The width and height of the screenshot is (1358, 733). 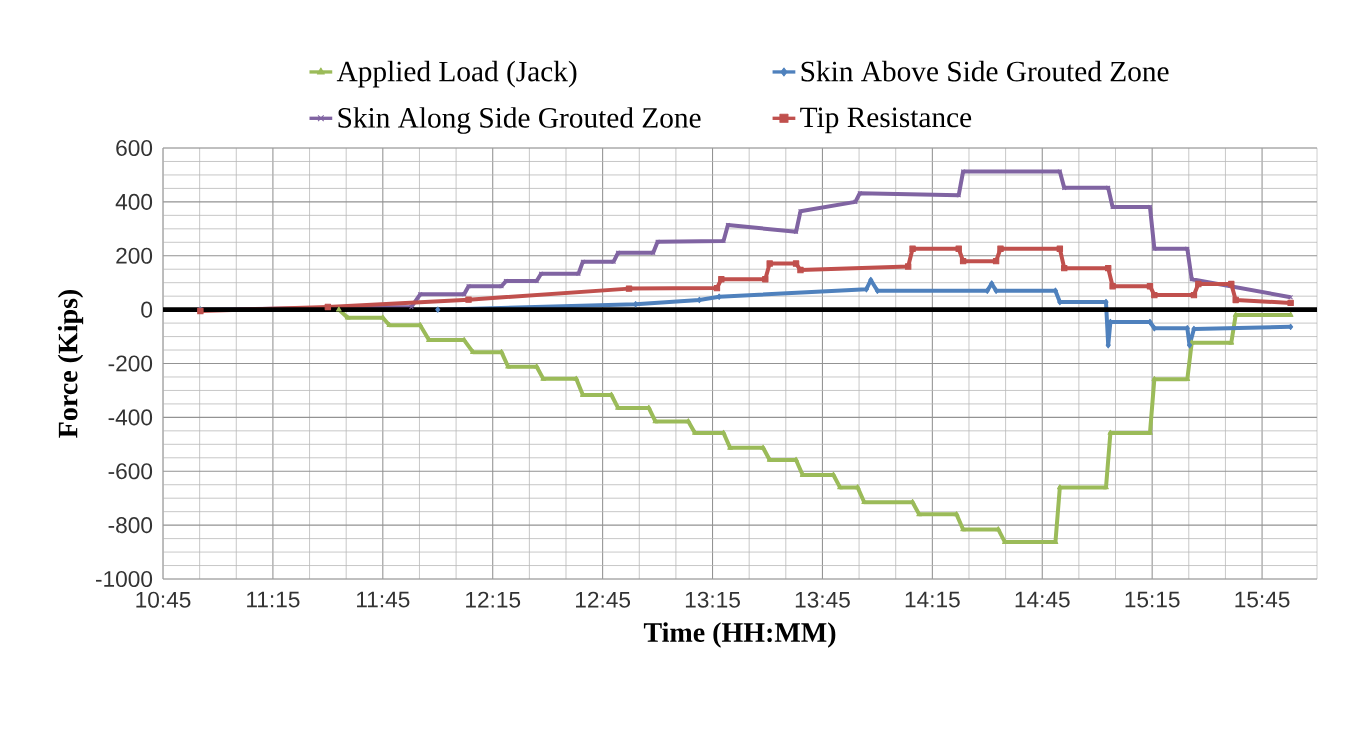 I want to click on x-tick-label: 14:15, so click(x=932, y=599).